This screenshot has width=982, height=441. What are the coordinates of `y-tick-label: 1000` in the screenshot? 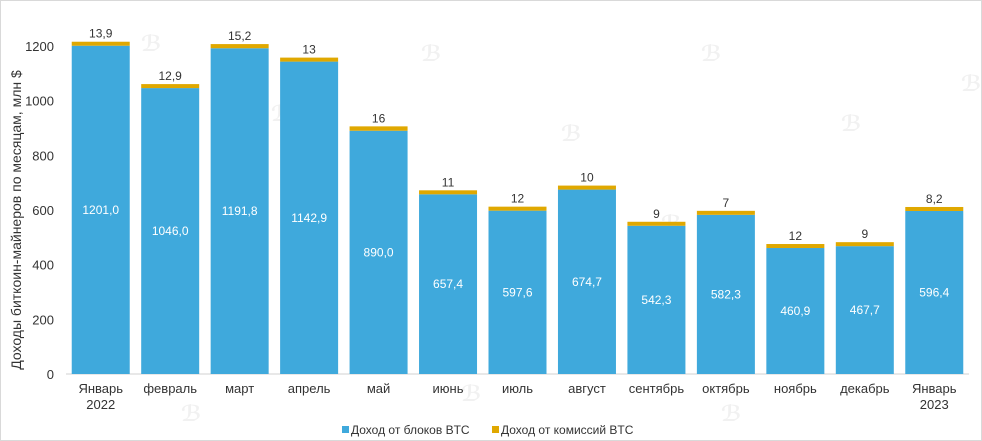 It's located at (39, 101).